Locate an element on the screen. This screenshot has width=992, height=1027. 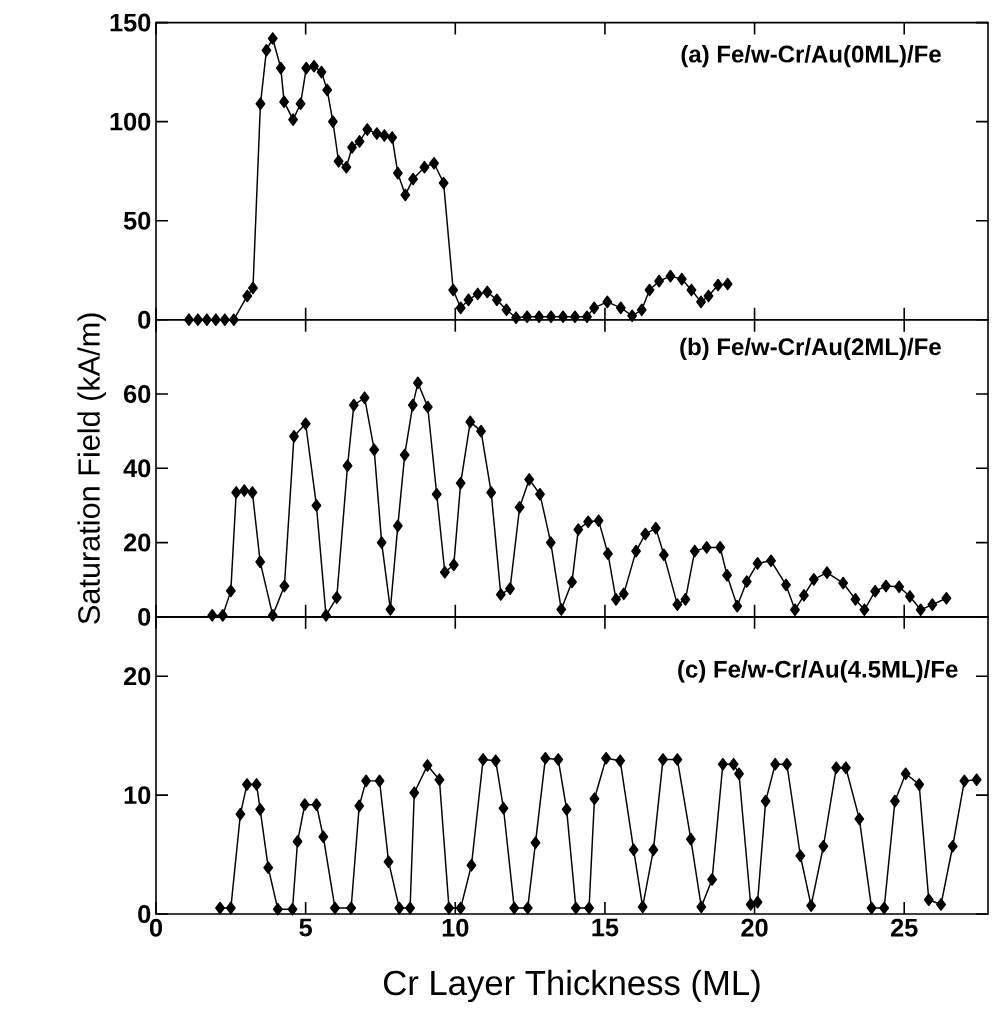
y-tick-label: 60 is located at coordinates (137, 394).